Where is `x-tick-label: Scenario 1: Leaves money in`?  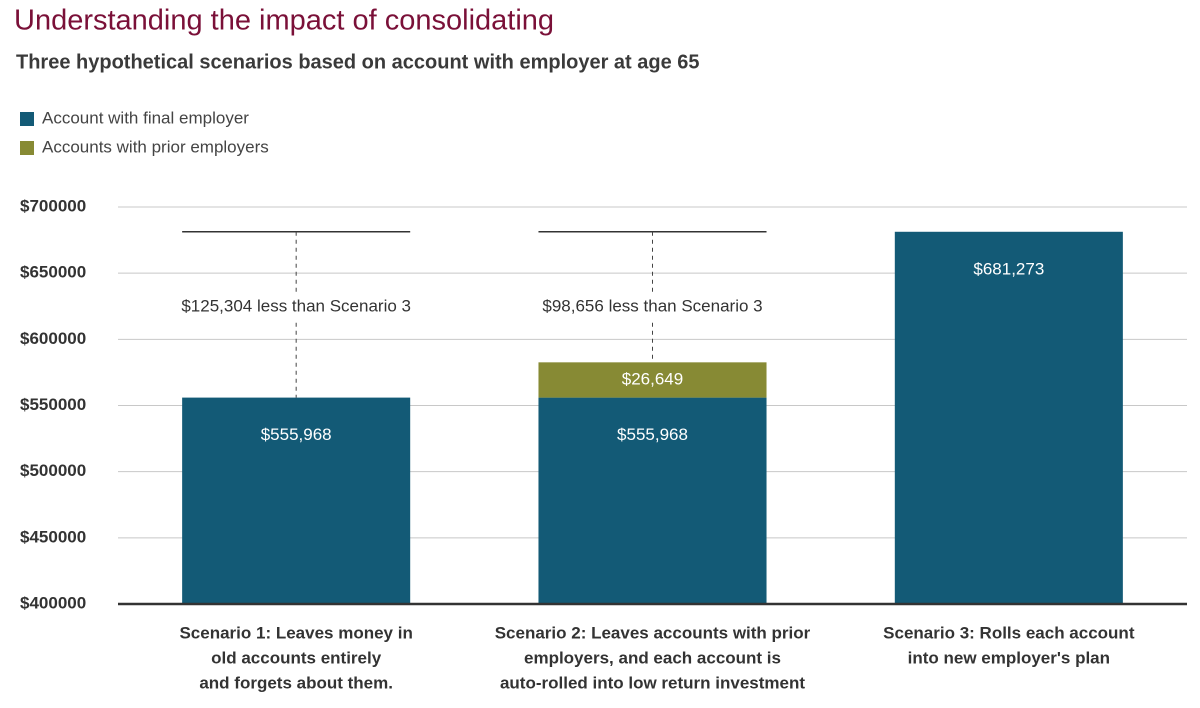 x-tick-label: Scenario 1: Leaves money in is located at coordinates (295, 632).